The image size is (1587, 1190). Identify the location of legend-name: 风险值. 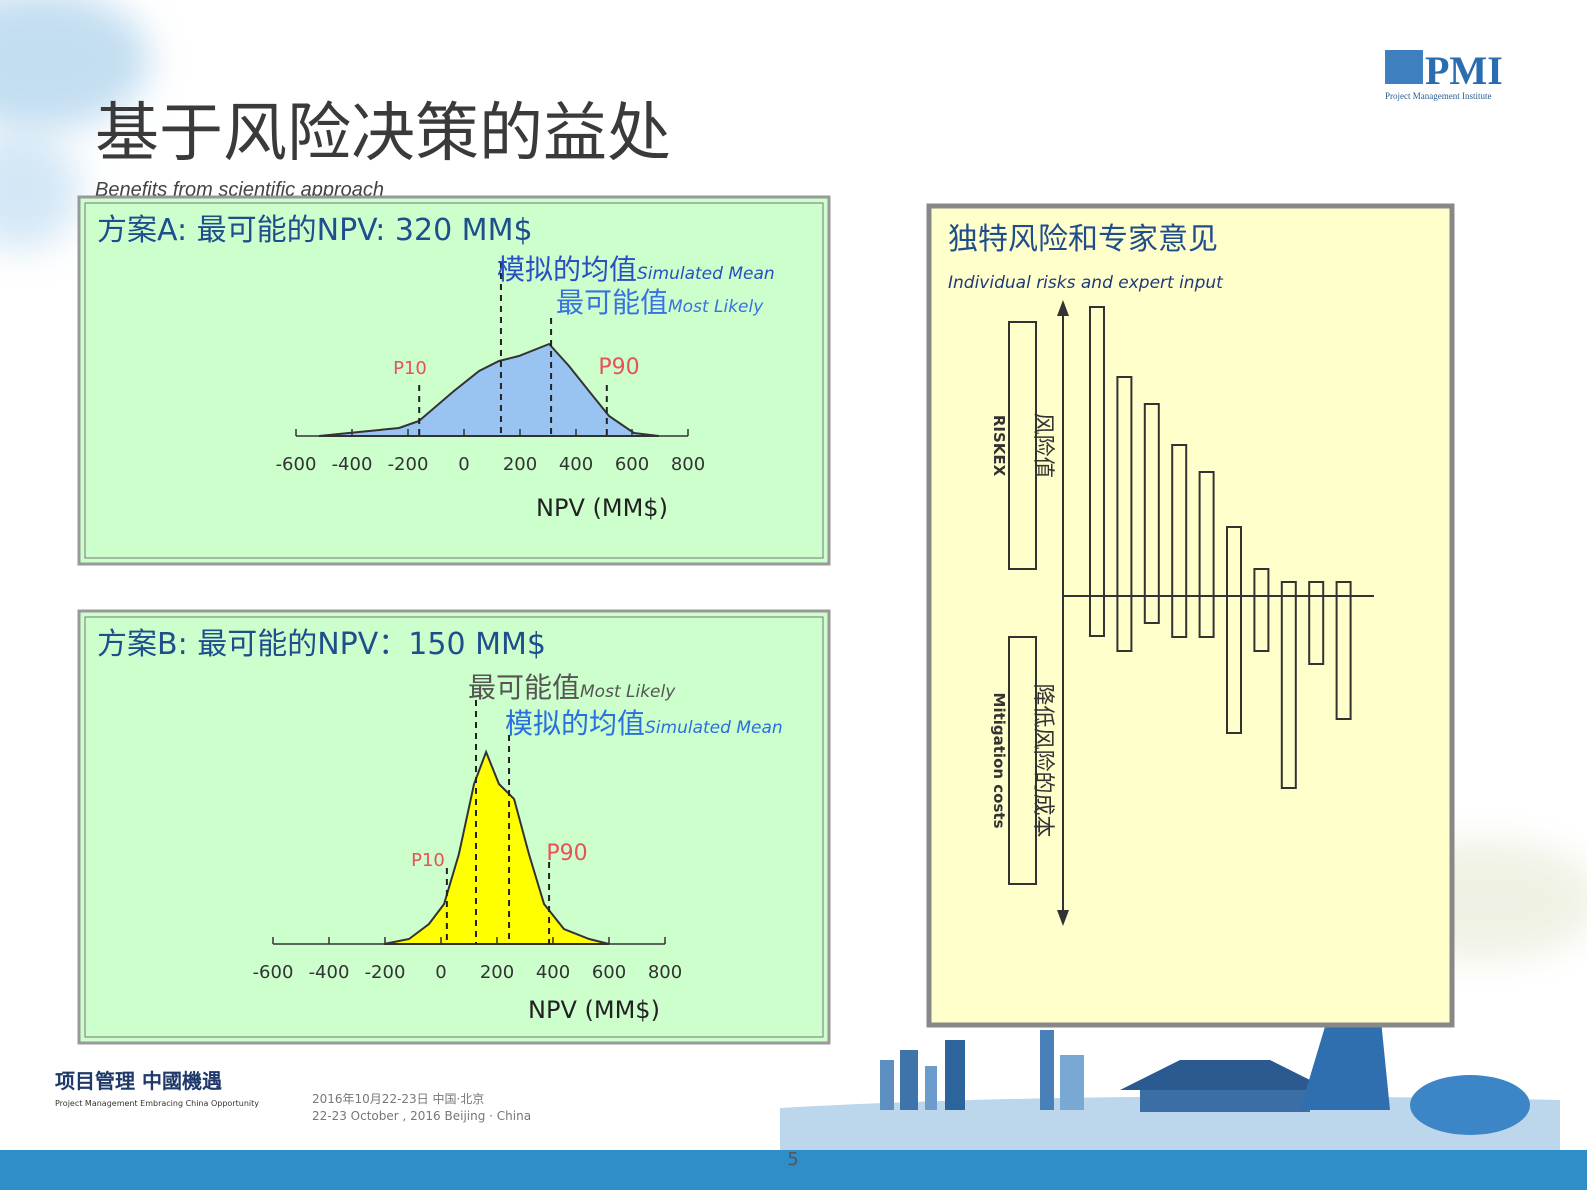
(1042, 445).